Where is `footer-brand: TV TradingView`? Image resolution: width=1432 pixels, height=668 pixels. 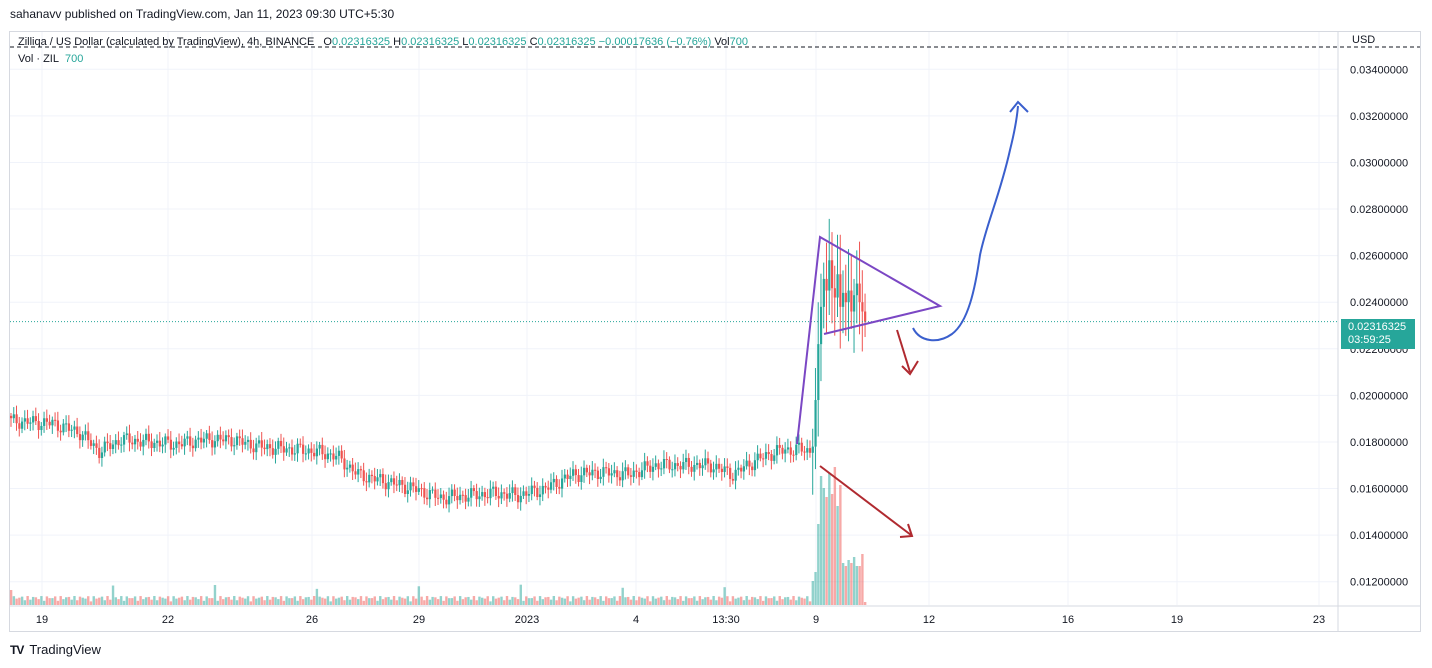
footer-brand: TV TradingView is located at coordinates (55, 649).